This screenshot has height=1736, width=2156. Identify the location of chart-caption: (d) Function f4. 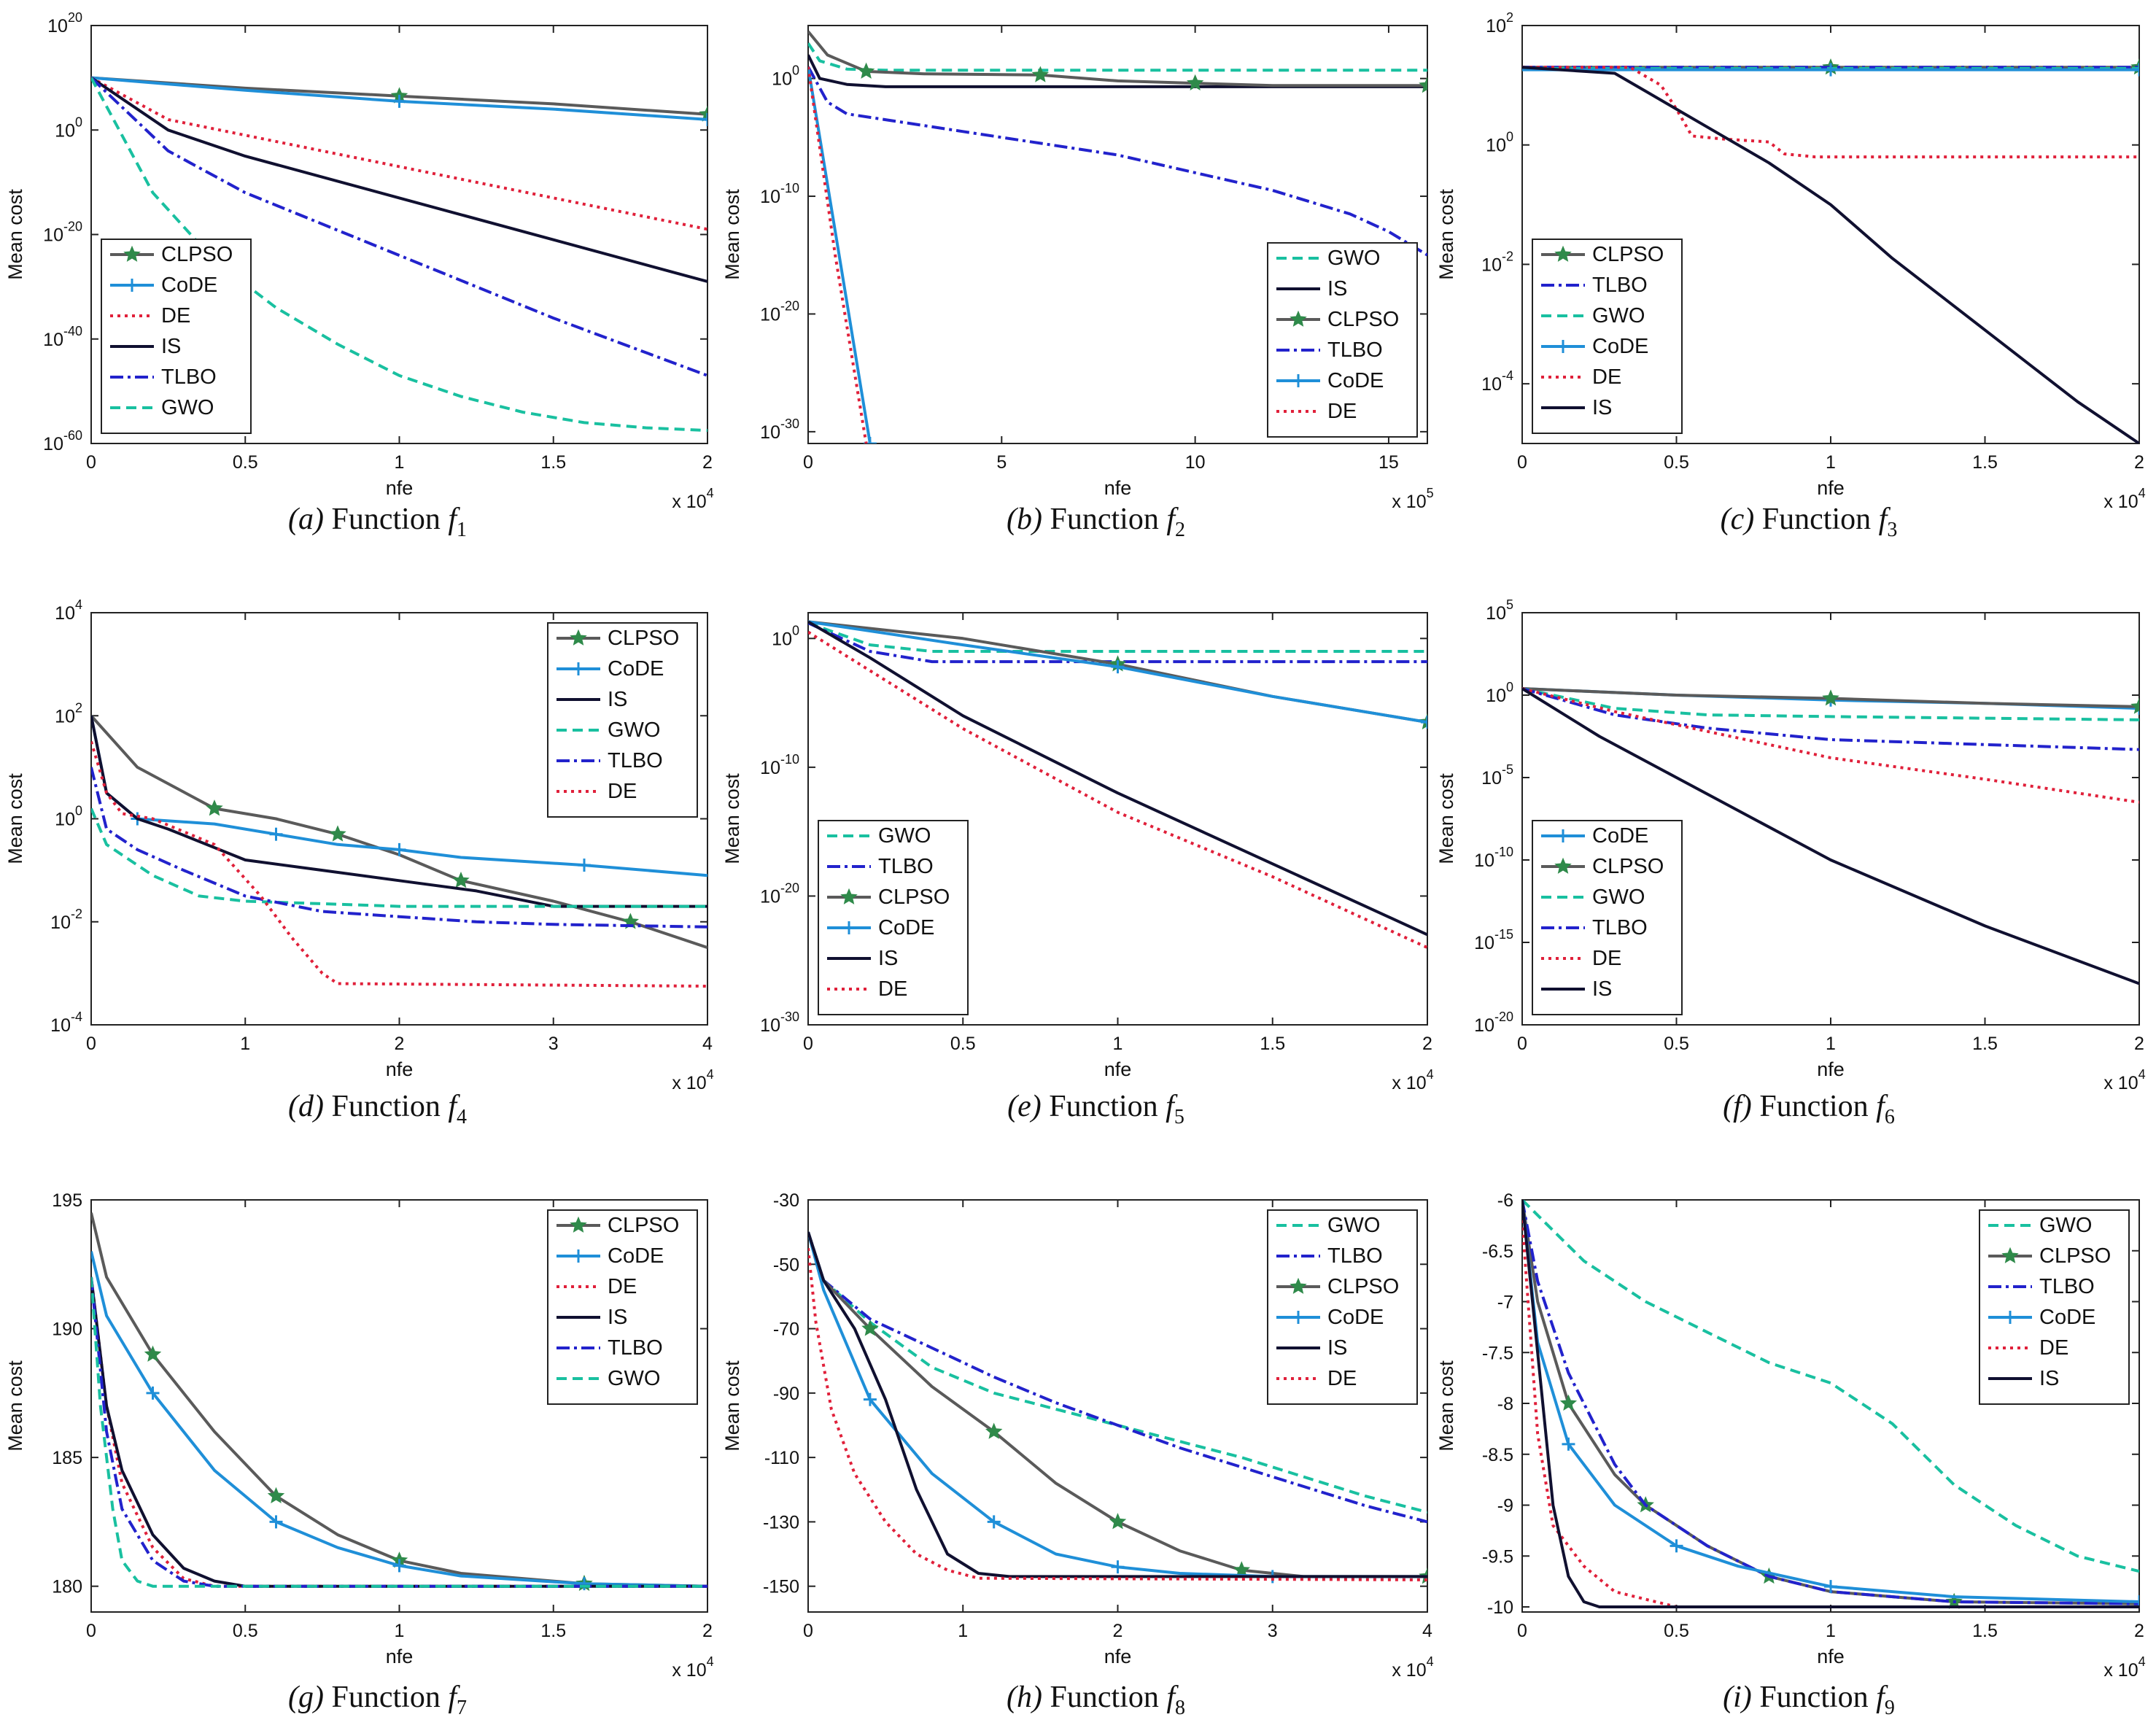
(377, 1109).